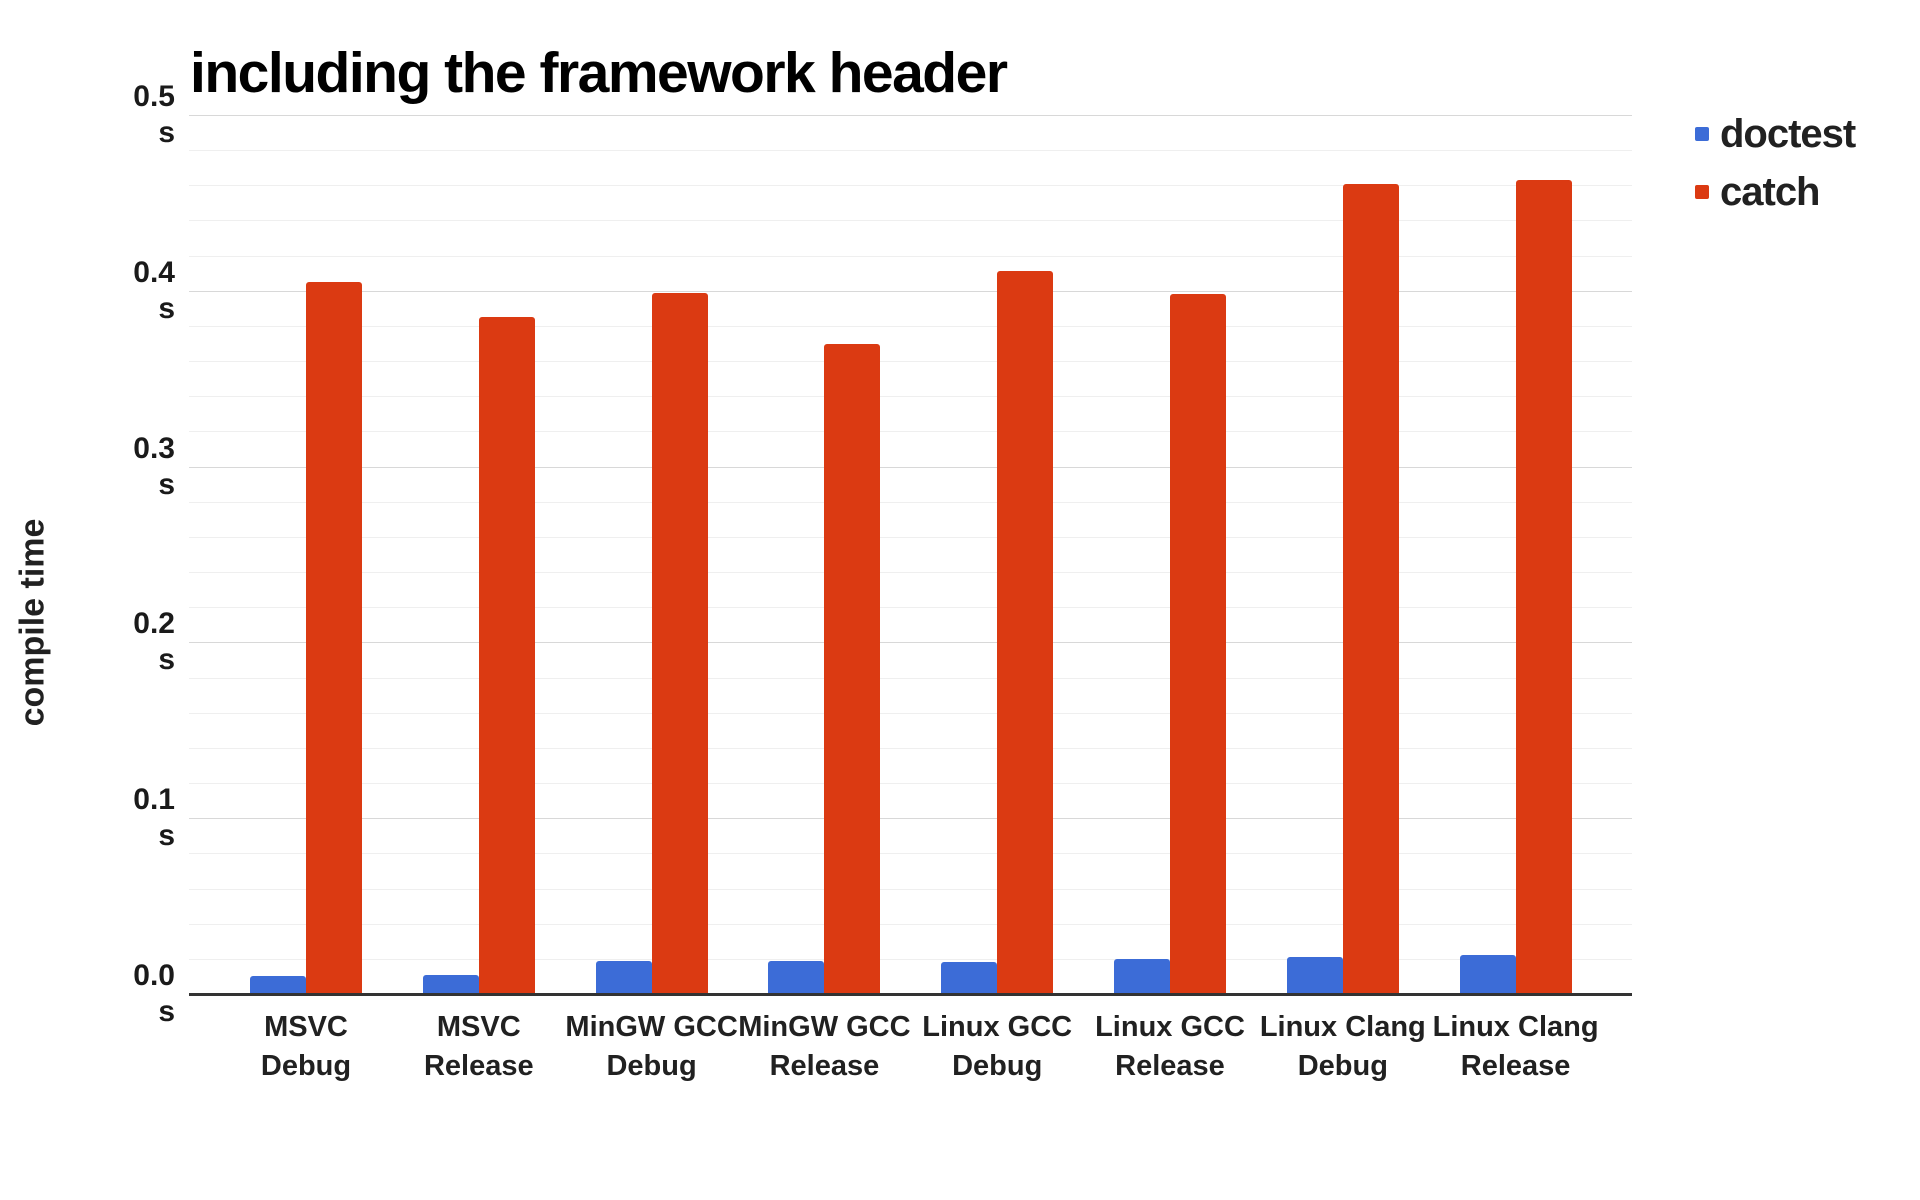  I want to click on bar-catch-linux-gcc-release, so click(1198, 644).